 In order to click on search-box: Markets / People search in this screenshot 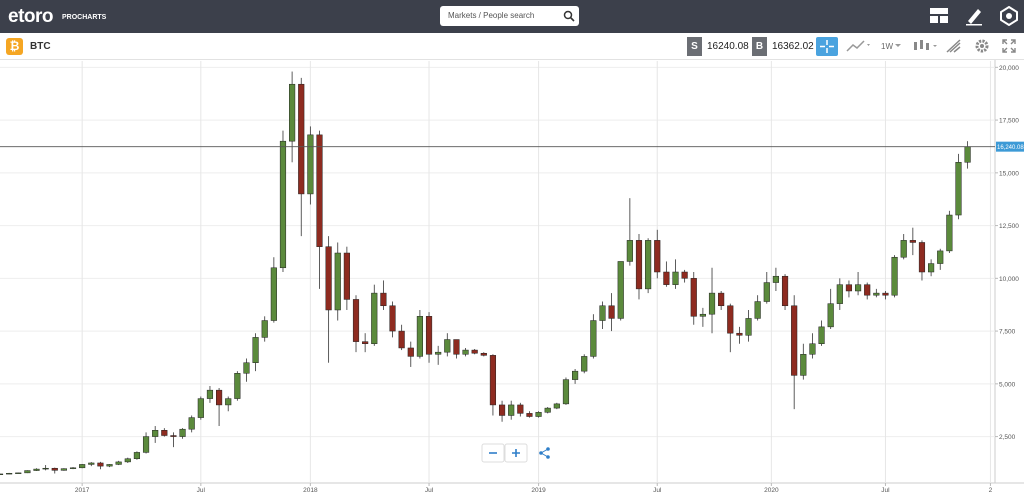, I will do `click(509, 16)`.